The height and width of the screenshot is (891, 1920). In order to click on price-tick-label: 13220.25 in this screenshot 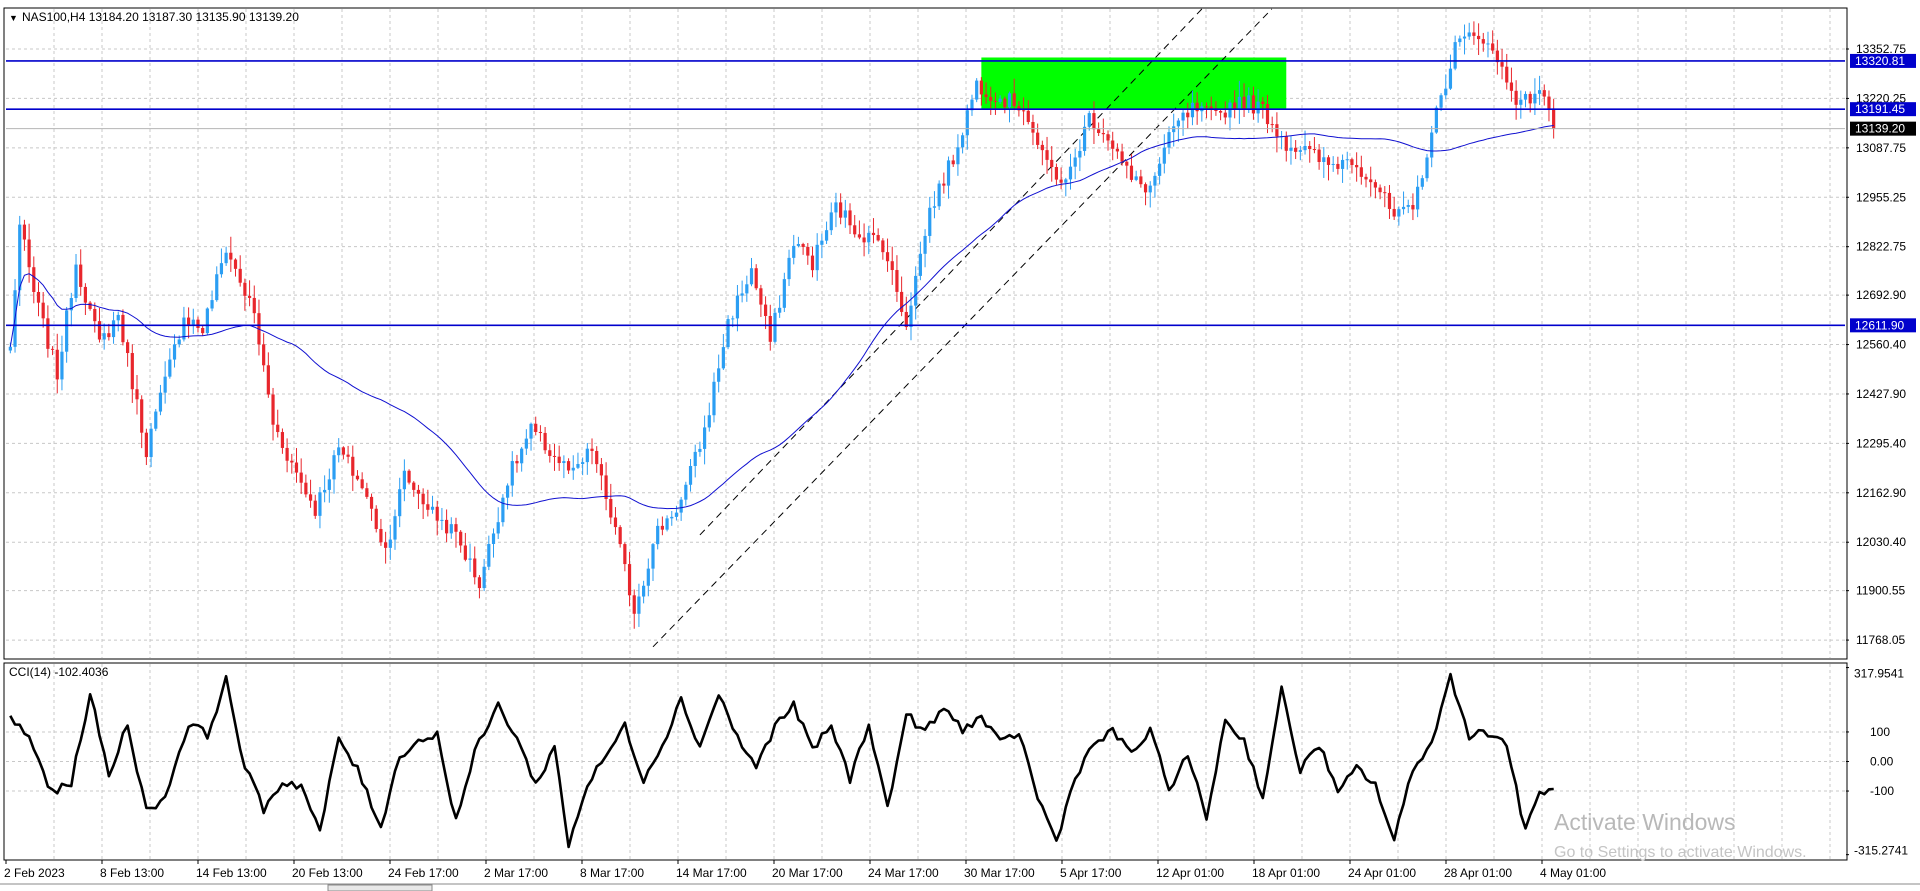, I will do `click(1881, 98)`.